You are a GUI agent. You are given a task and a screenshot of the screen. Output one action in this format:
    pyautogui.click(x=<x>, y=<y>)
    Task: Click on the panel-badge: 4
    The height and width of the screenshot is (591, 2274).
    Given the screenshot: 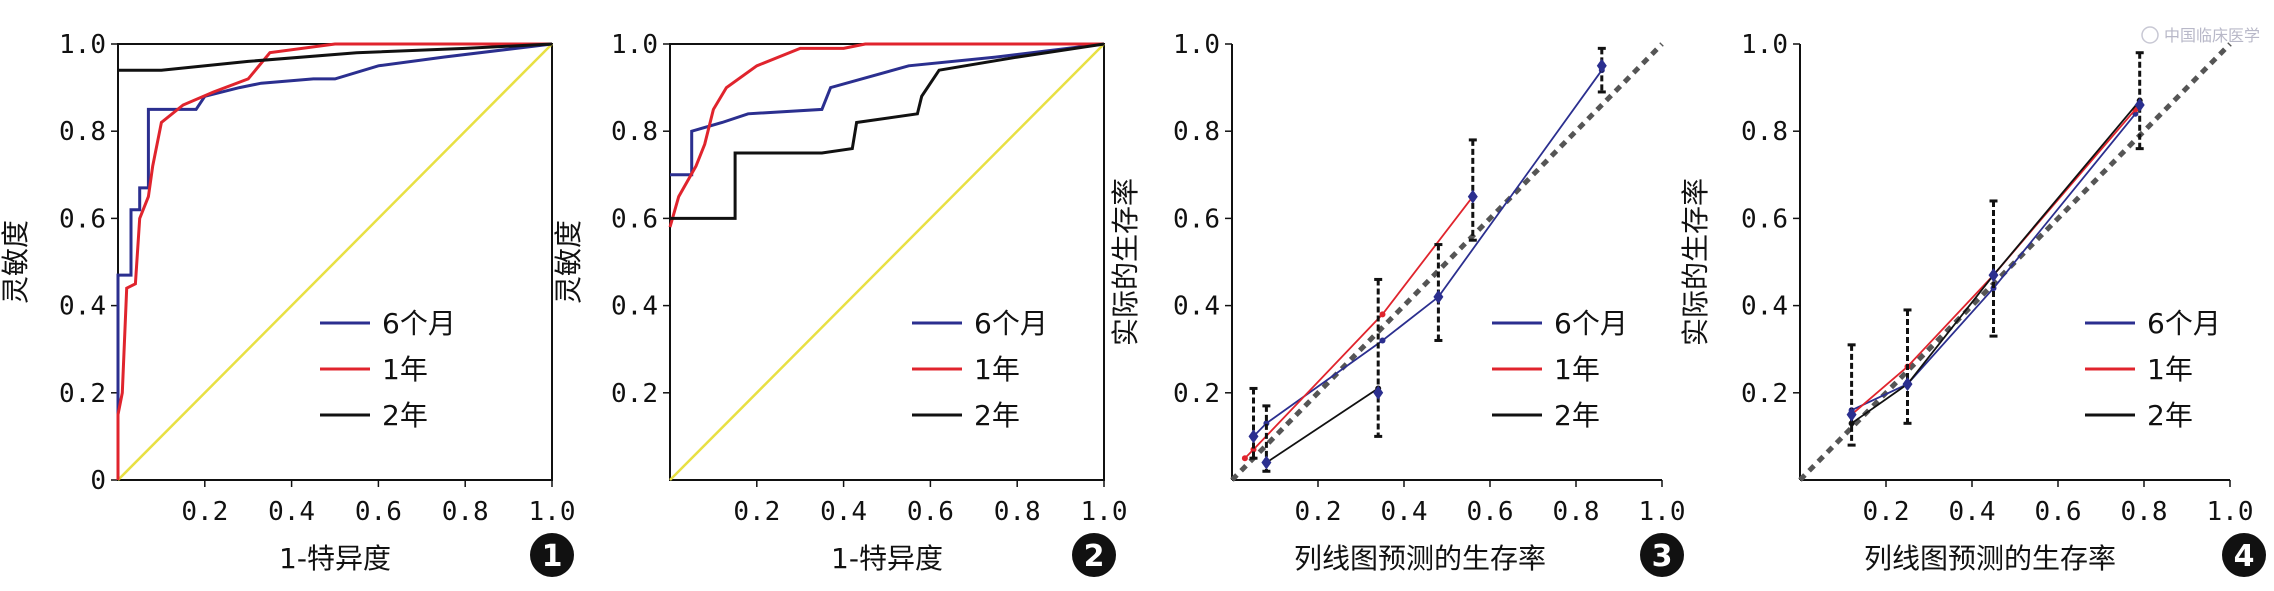 What is the action you would take?
    pyautogui.click(x=2244, y=555)
    